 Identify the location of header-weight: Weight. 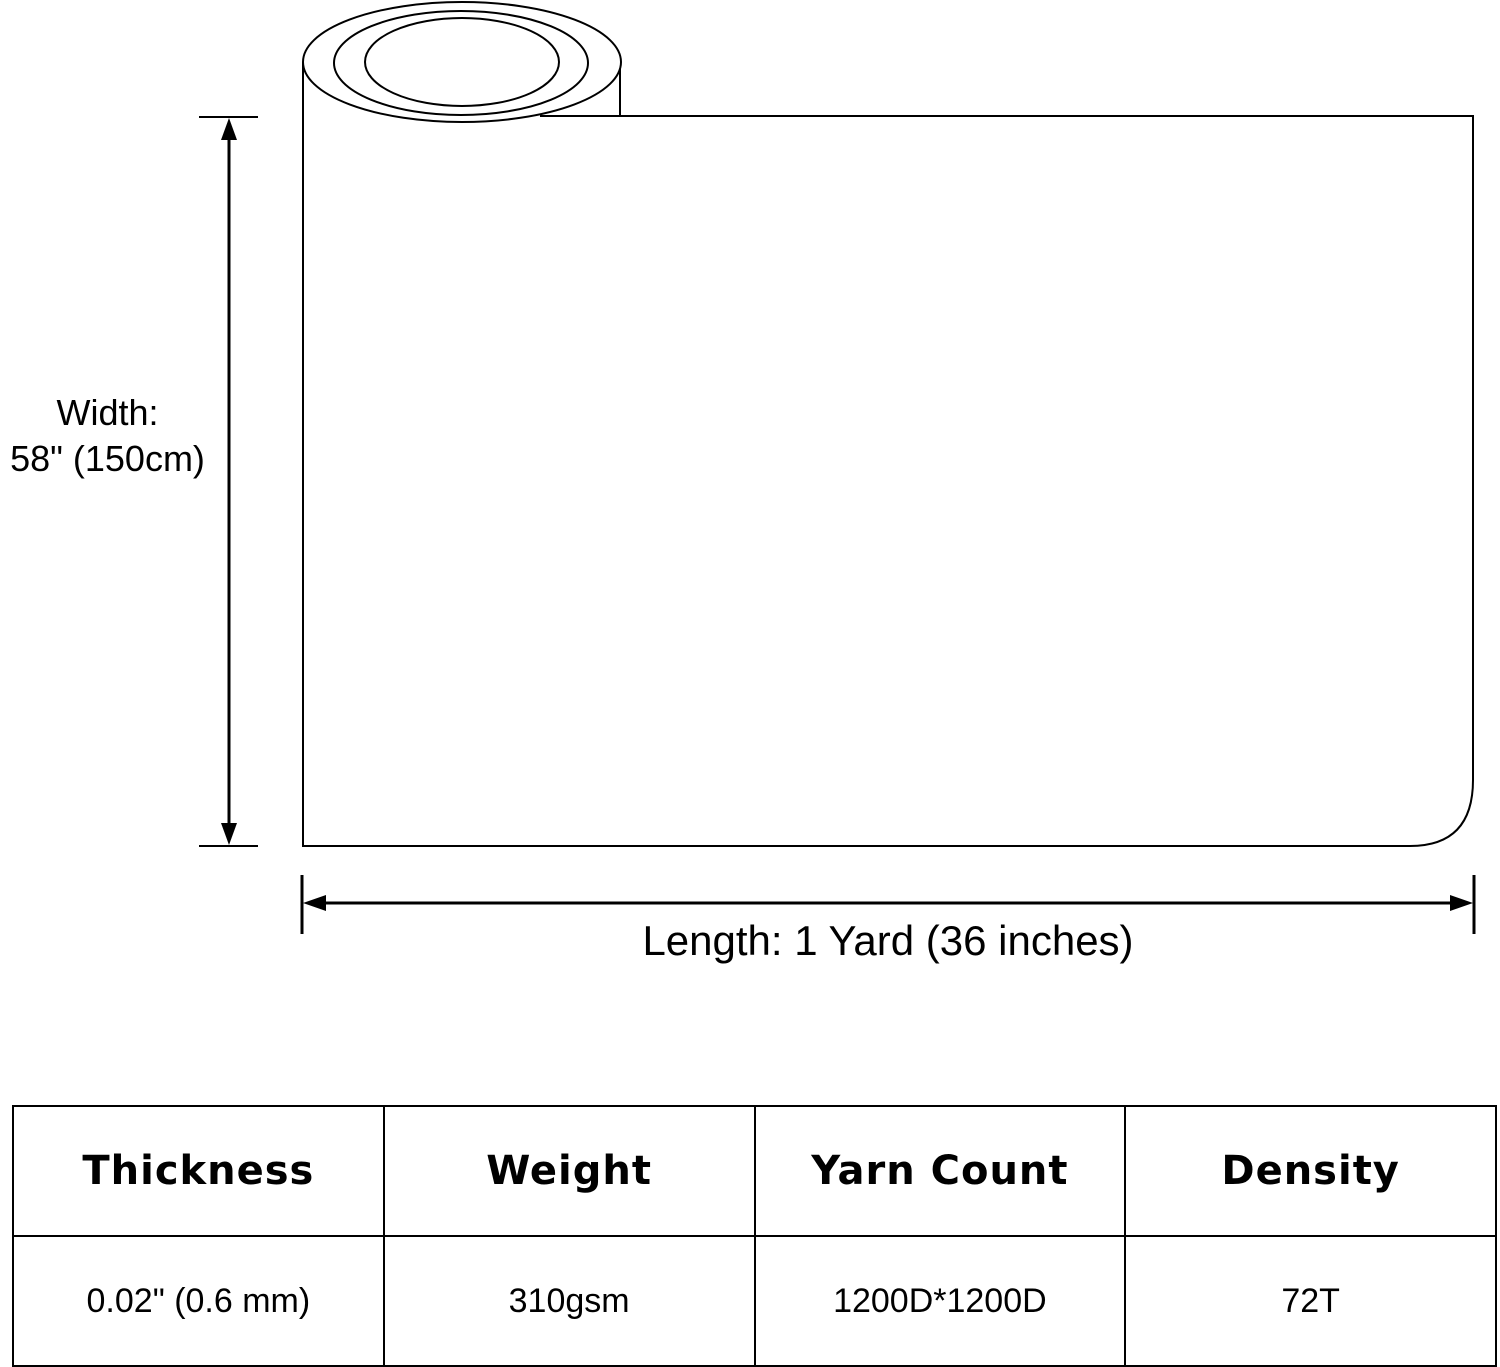
(569, 1171).